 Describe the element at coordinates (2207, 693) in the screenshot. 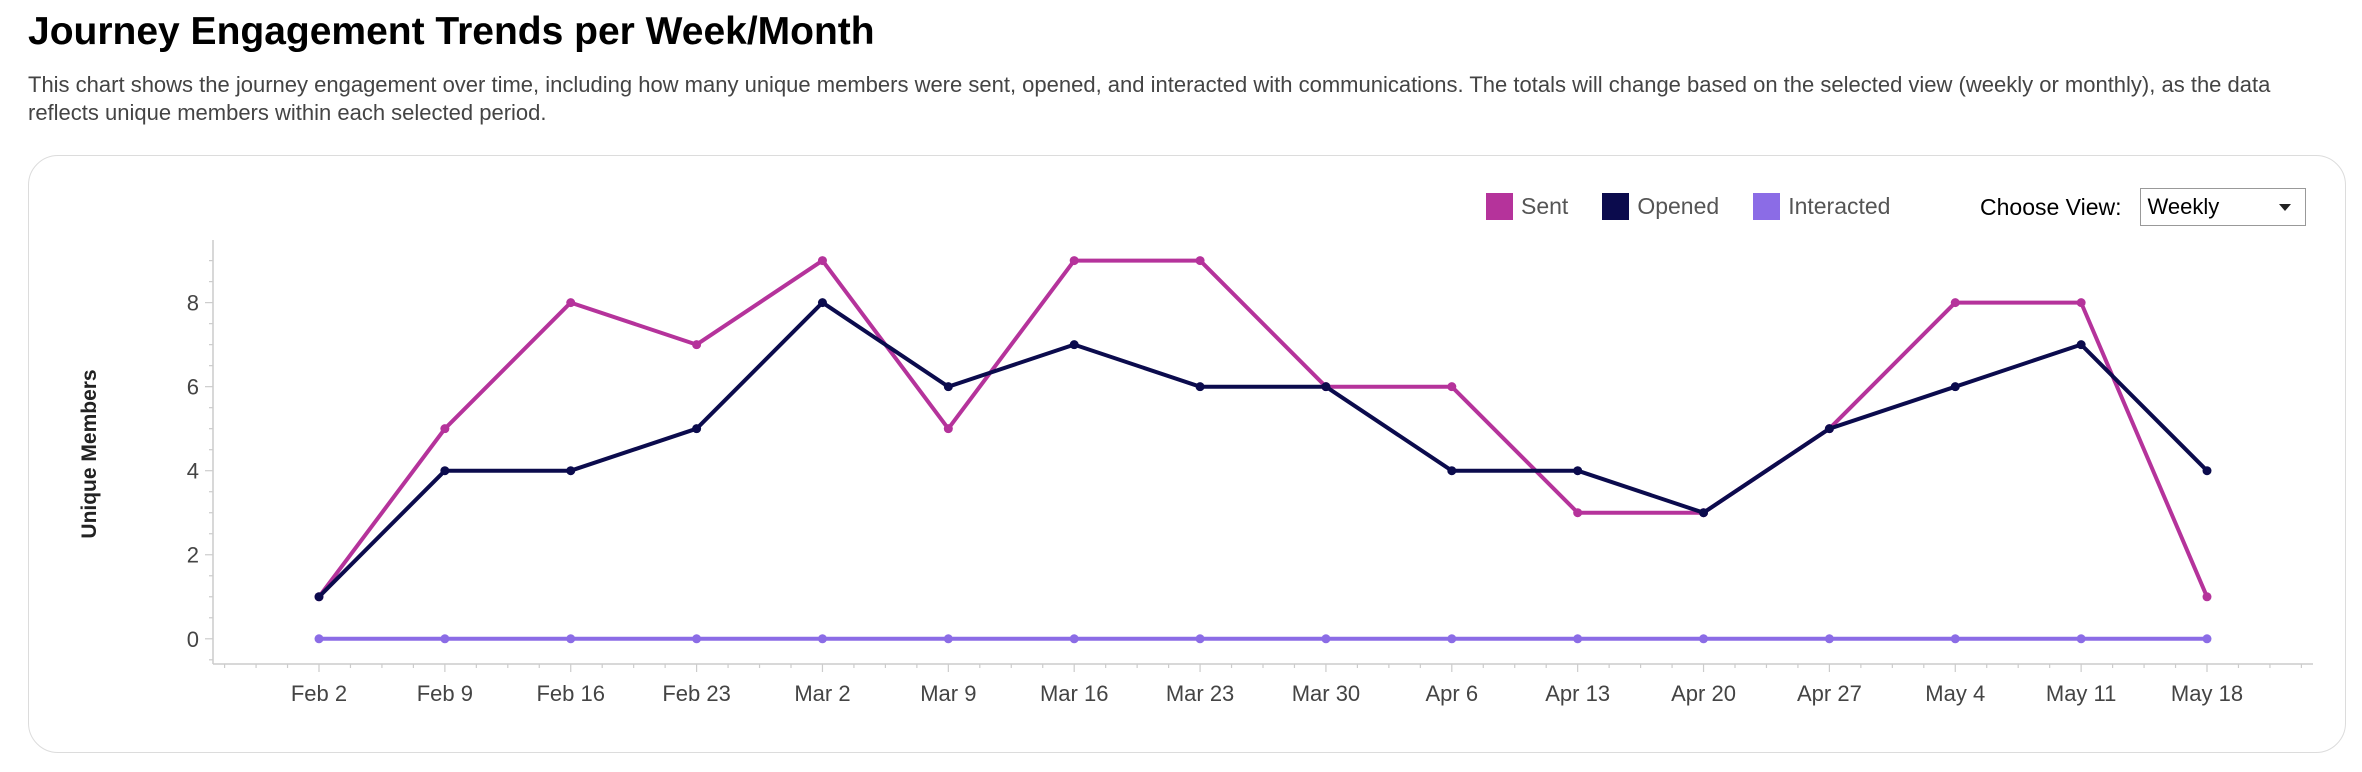

I see `x-tick-label: May 18` at that location.